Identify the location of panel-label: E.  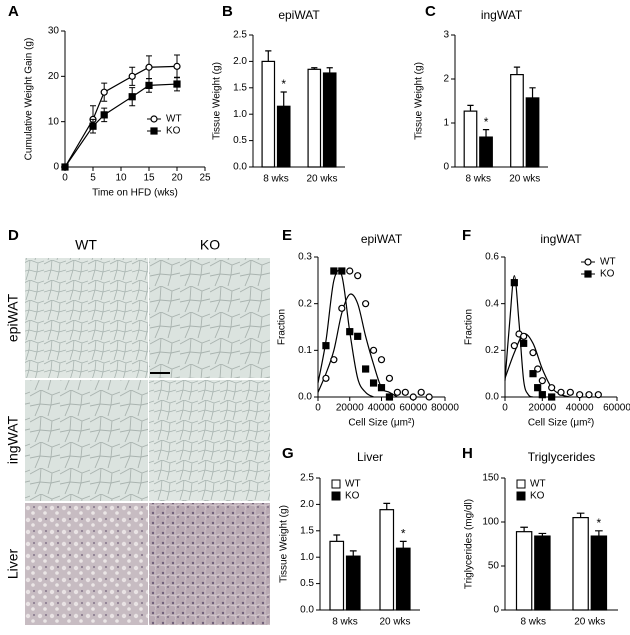
(287, 235).